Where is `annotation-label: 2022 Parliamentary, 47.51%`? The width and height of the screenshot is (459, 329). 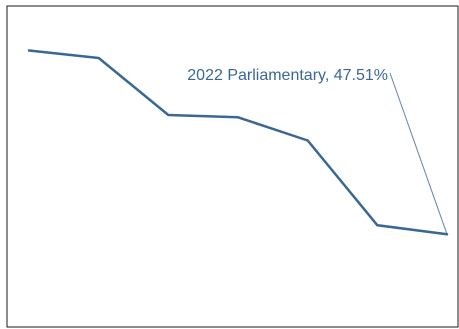 annotation-label: 2022 Parliamentary, 47.51% is located at coordinates (287, 75).